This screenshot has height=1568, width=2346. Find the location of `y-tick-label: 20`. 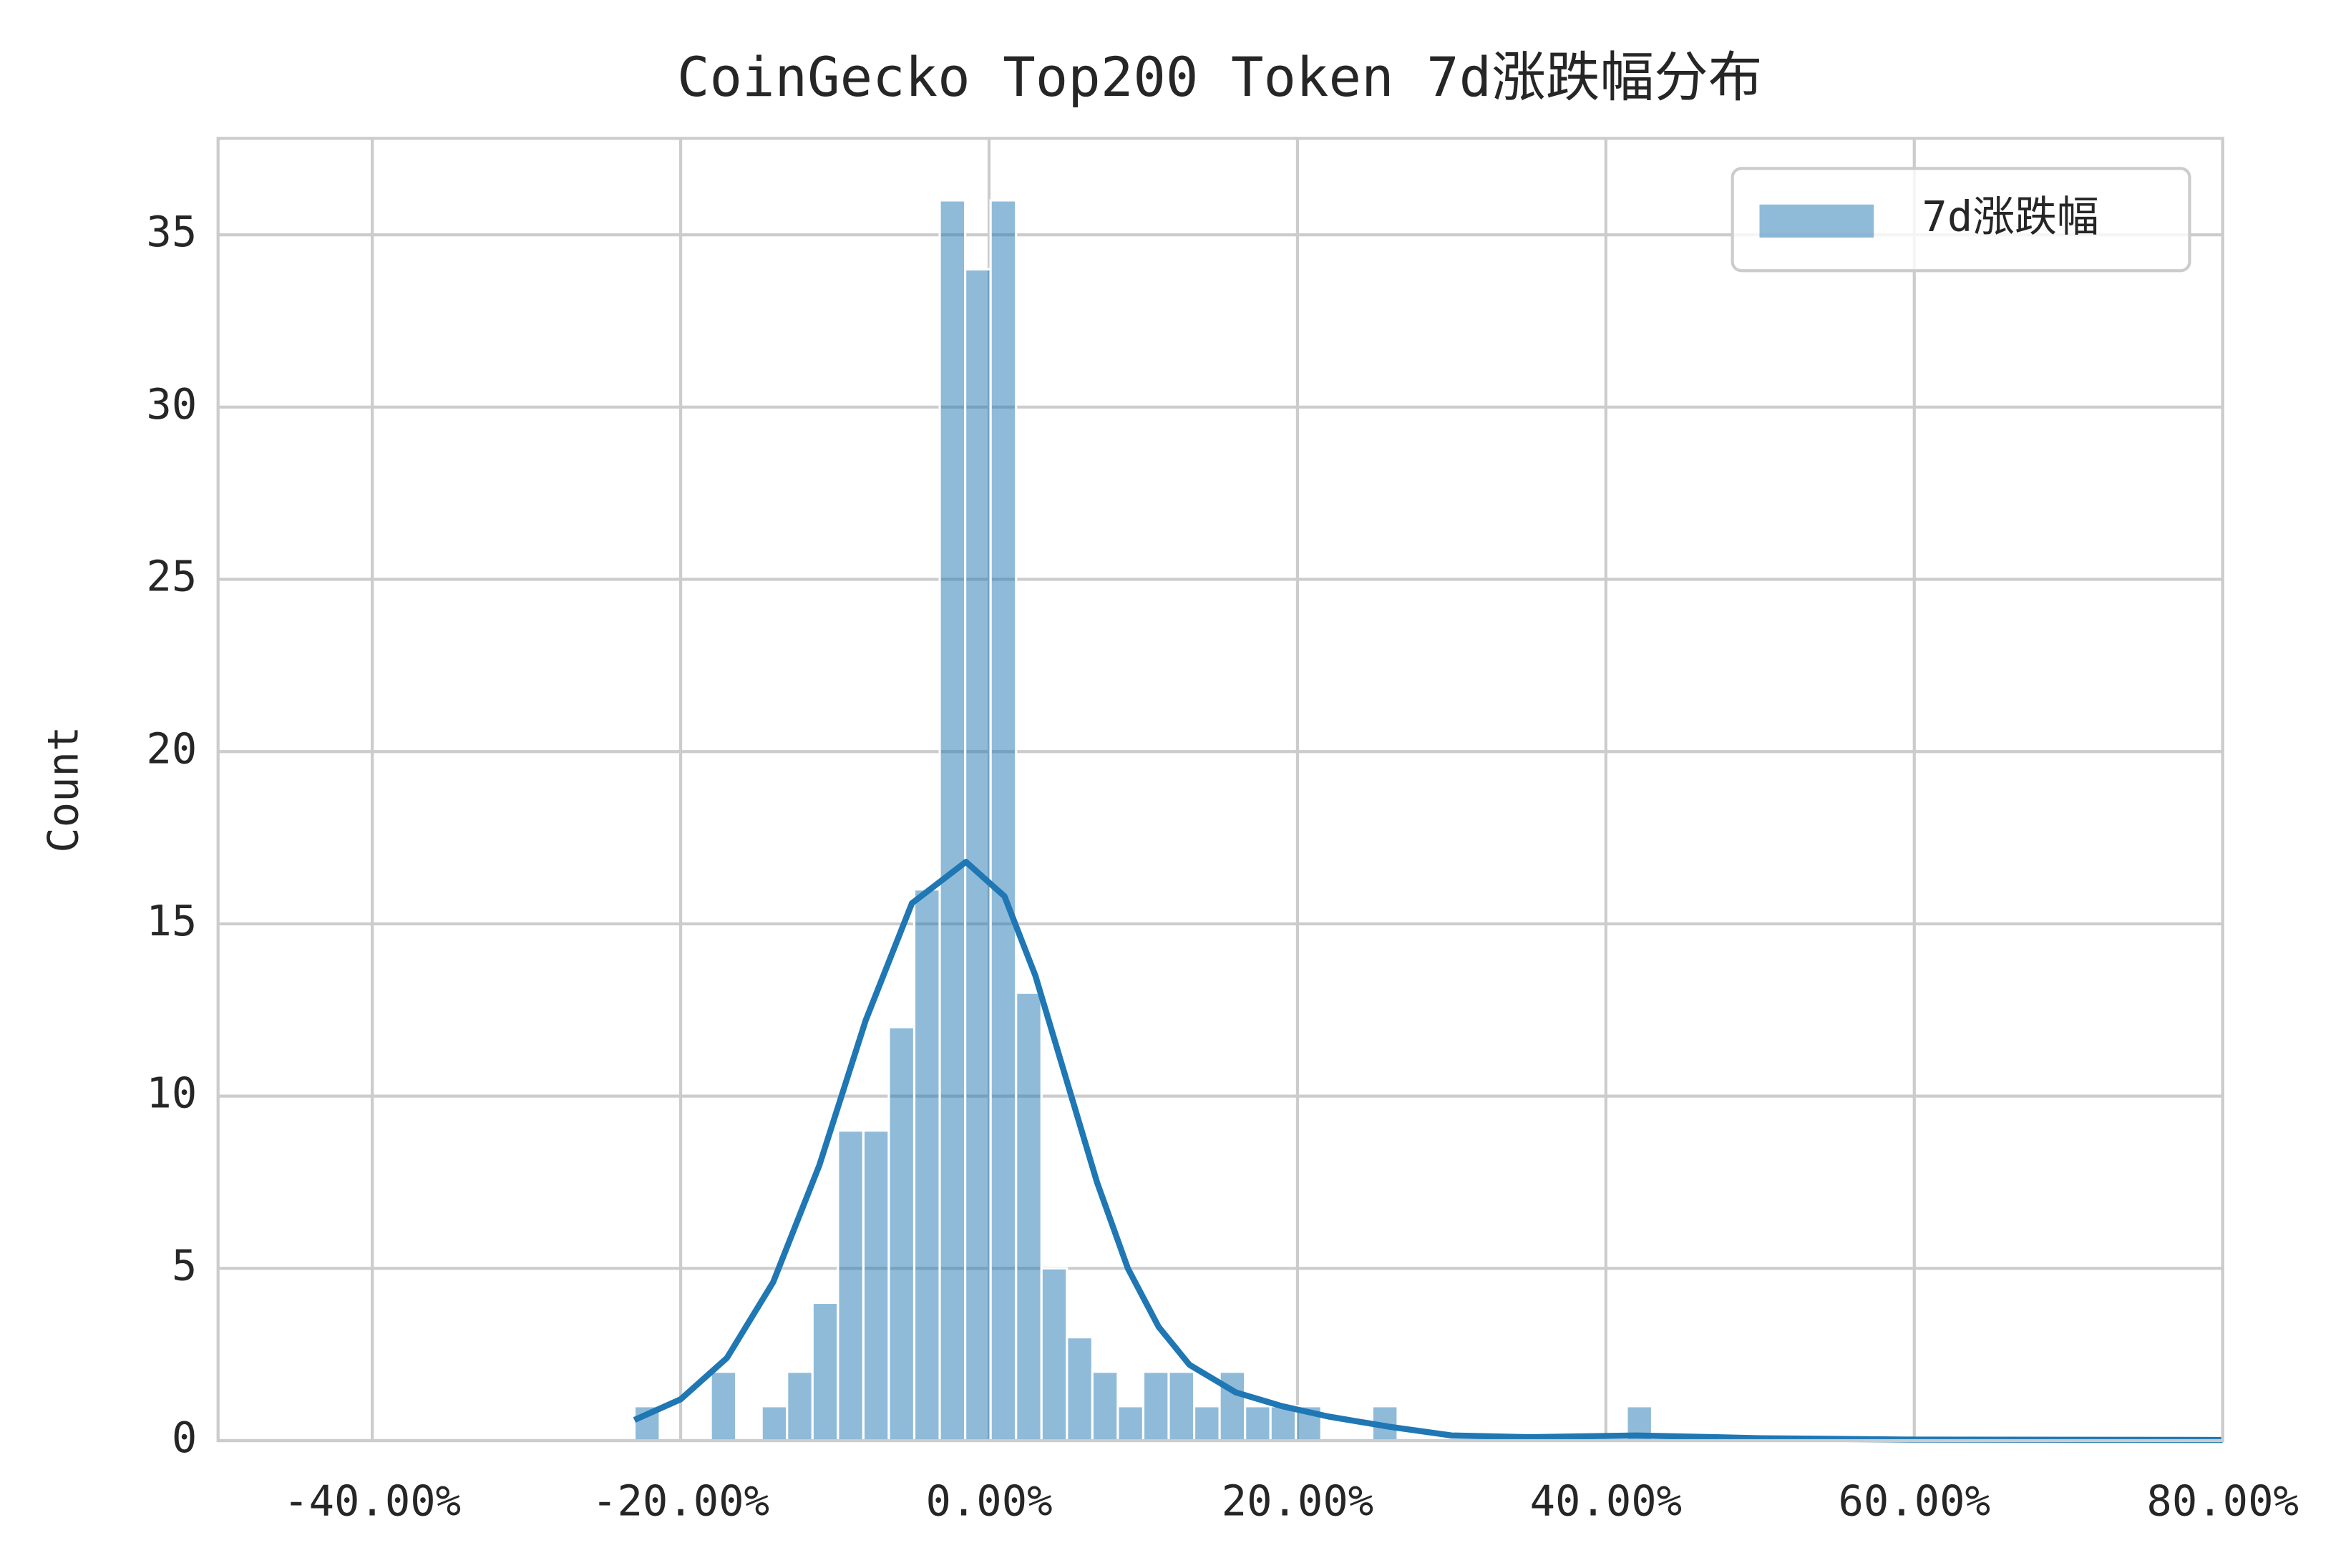

y-tick-label: 20 is located at coordinates (171, 748).